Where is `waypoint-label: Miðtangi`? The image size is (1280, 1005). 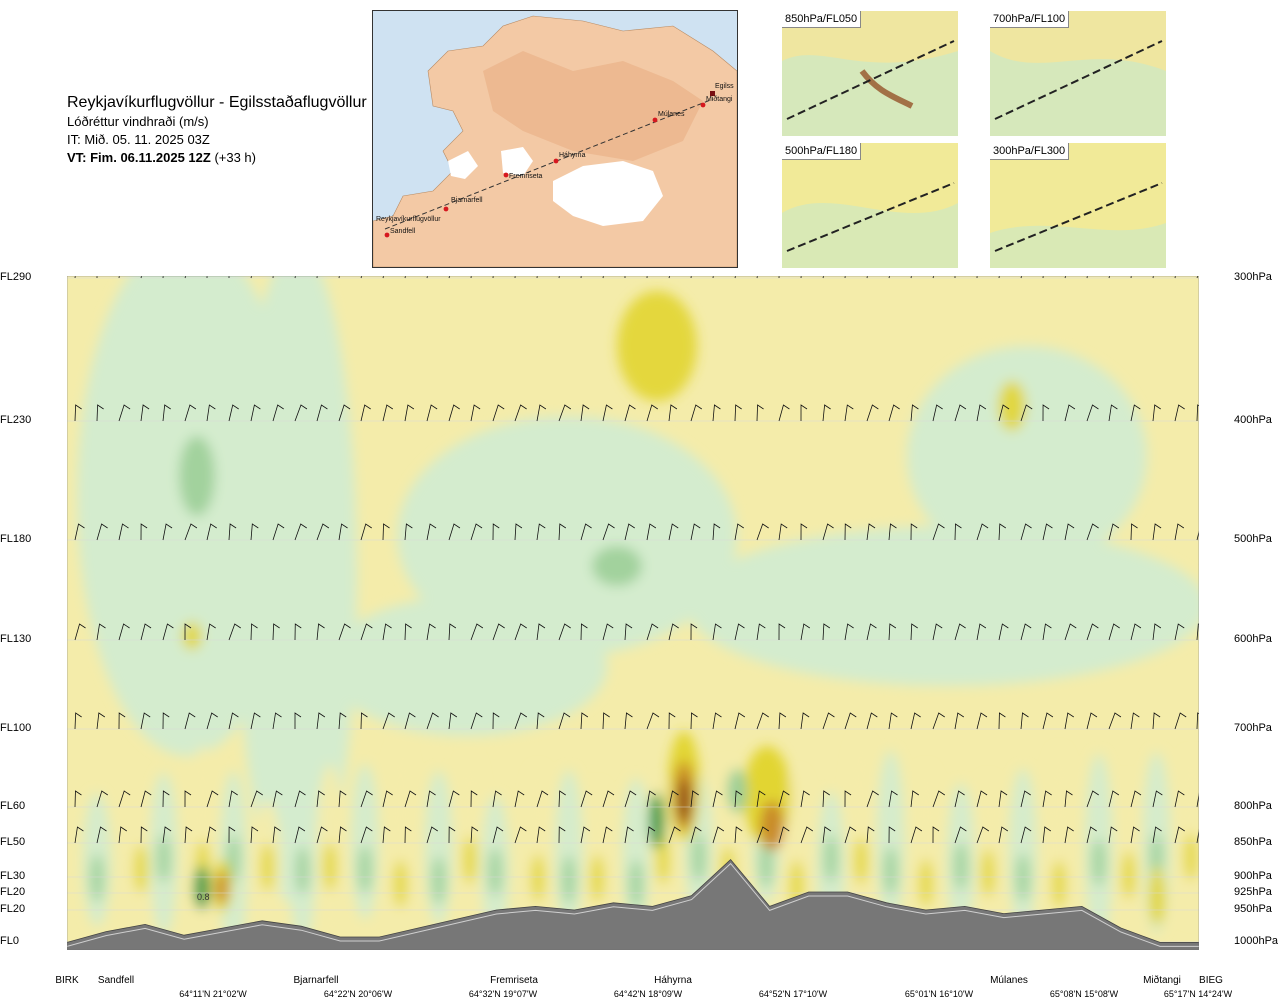
waypoint-label: Miðtangi is located at coordinates (1162, 980).